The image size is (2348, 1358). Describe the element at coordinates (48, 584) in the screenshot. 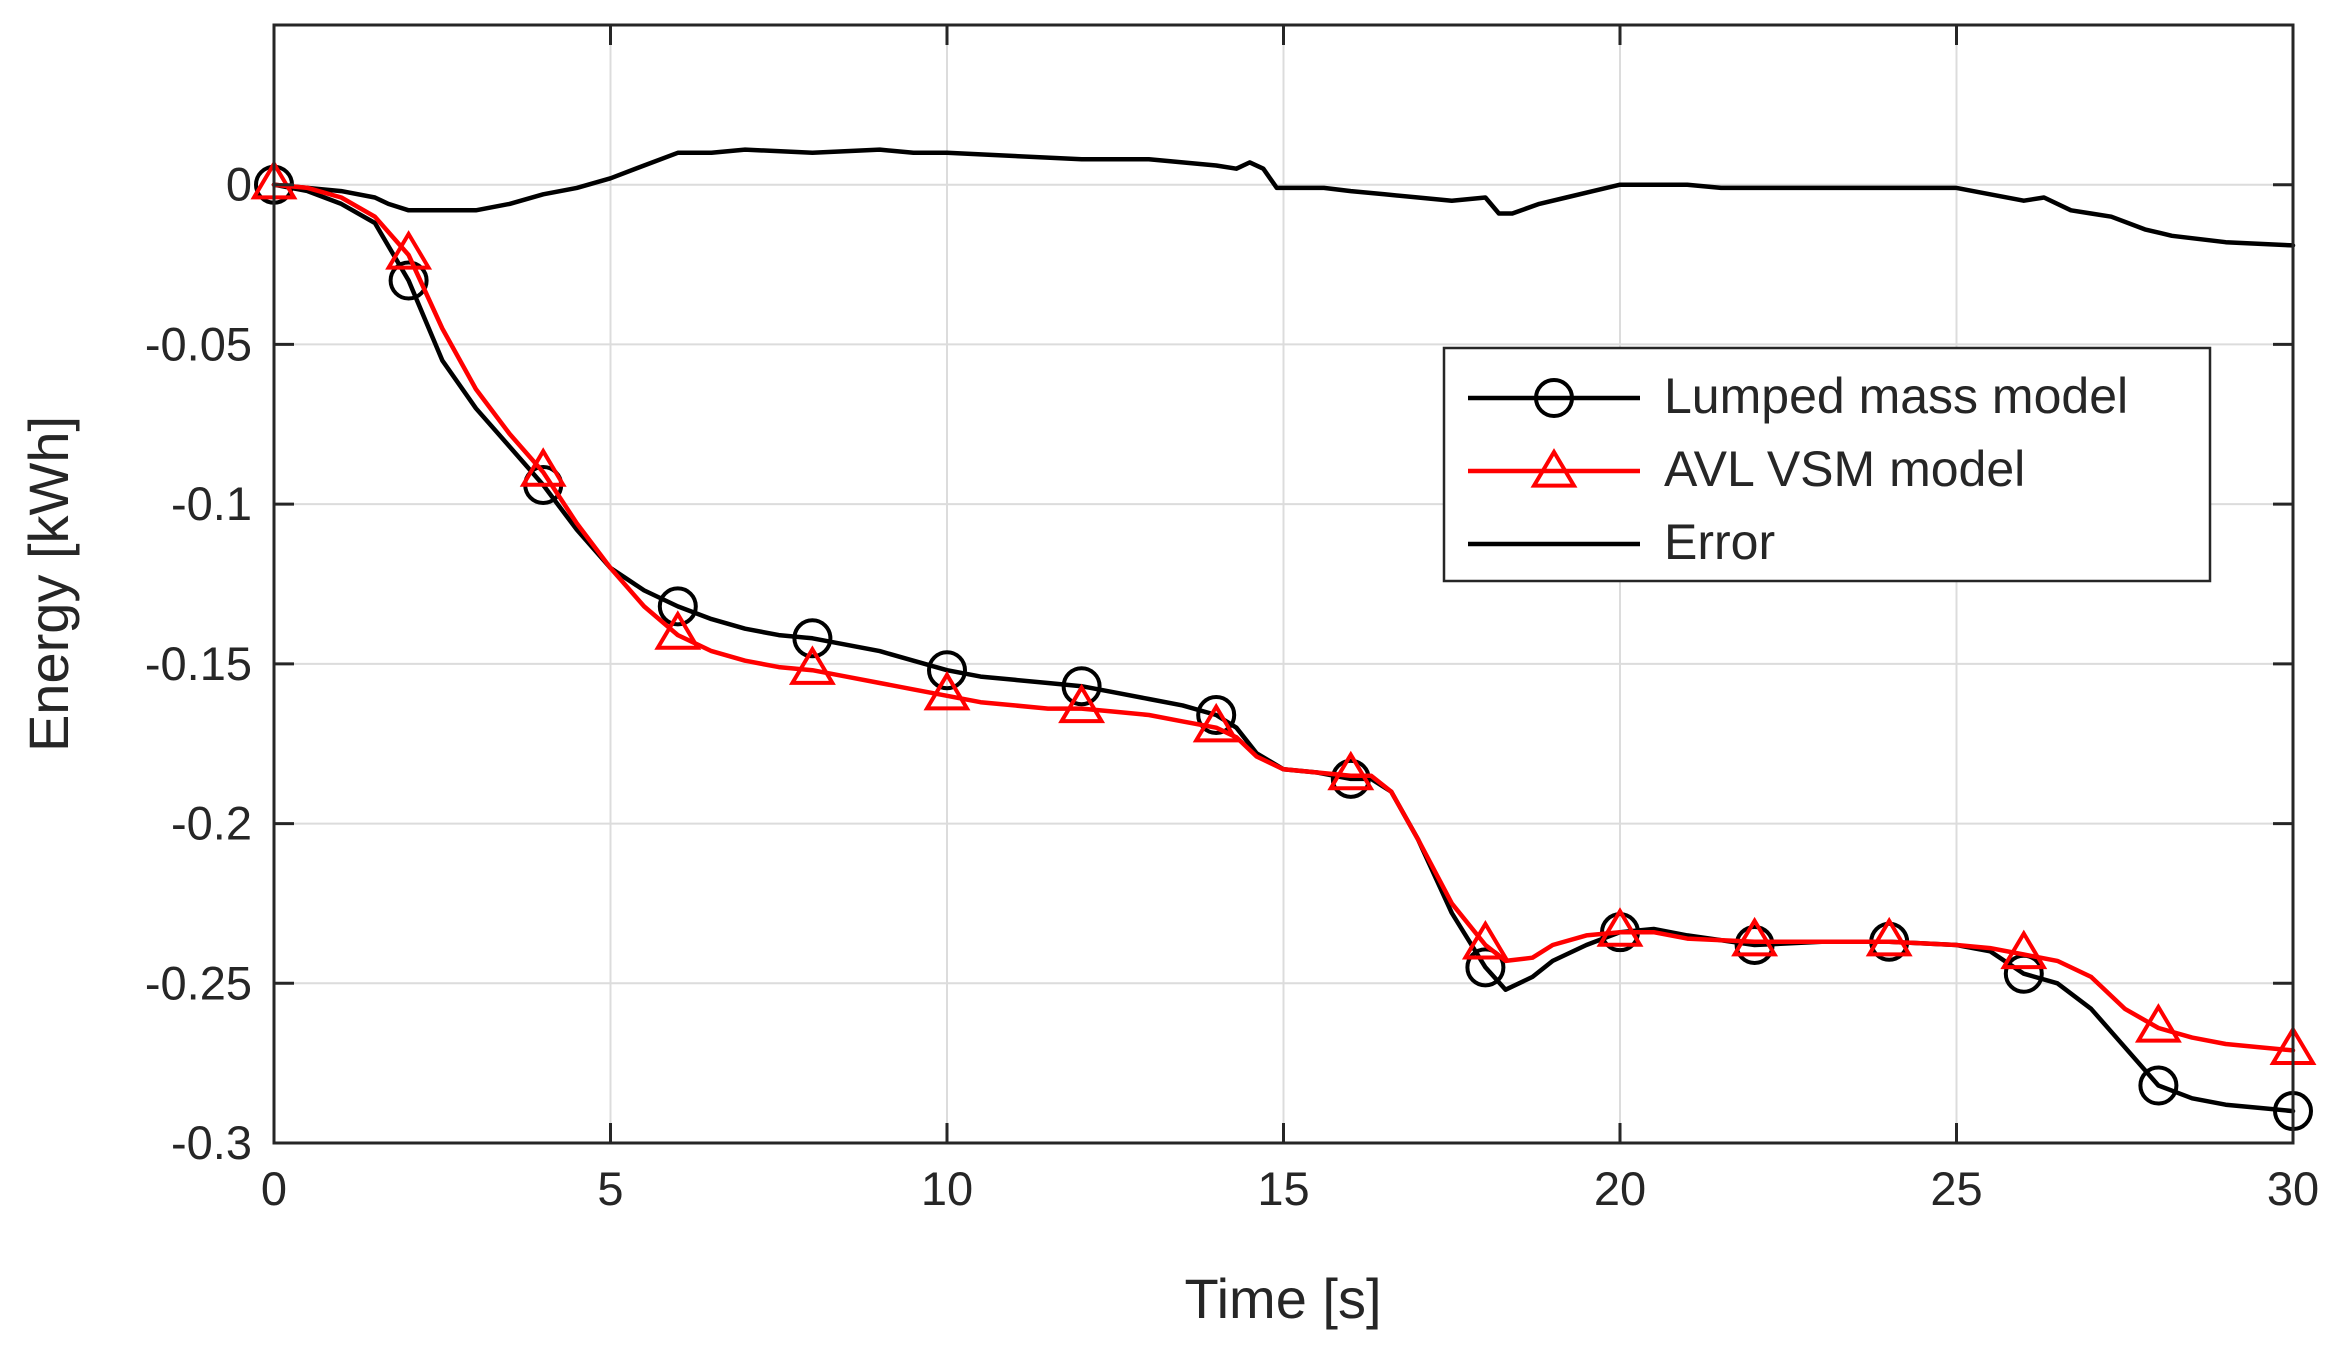

I see `y-axis-label: Energy [kWh]` at that location.